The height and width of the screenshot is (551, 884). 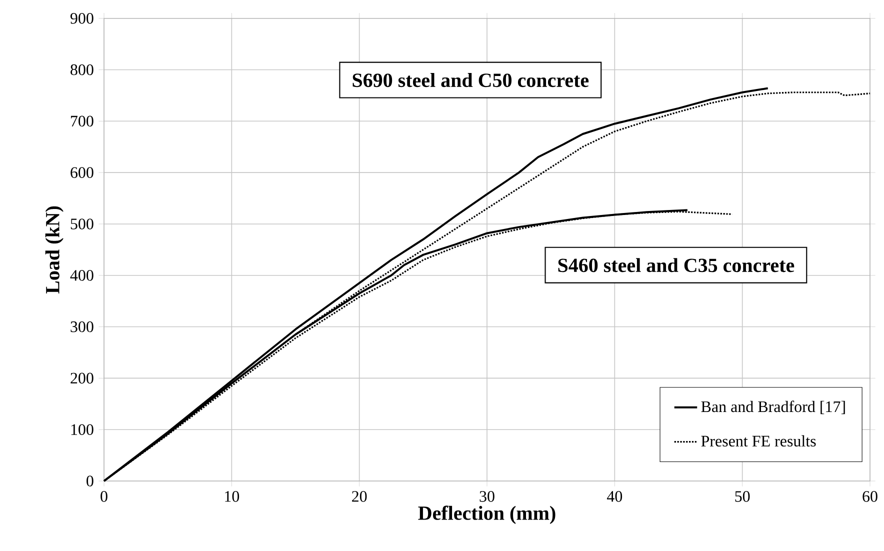 I want to click on y-tick-label: 700, so click(x=82, y=121).